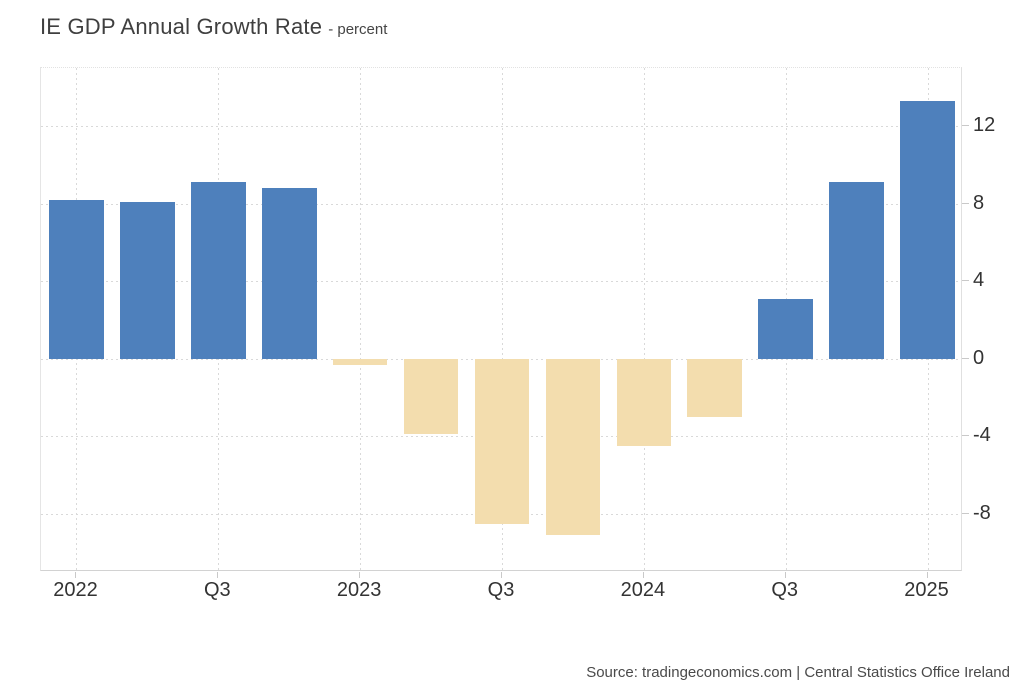  What do you see at coordinates (984, 125) in the screenshot?
I see `y-axis-label-12: 12` at bounding box center [984, 125].